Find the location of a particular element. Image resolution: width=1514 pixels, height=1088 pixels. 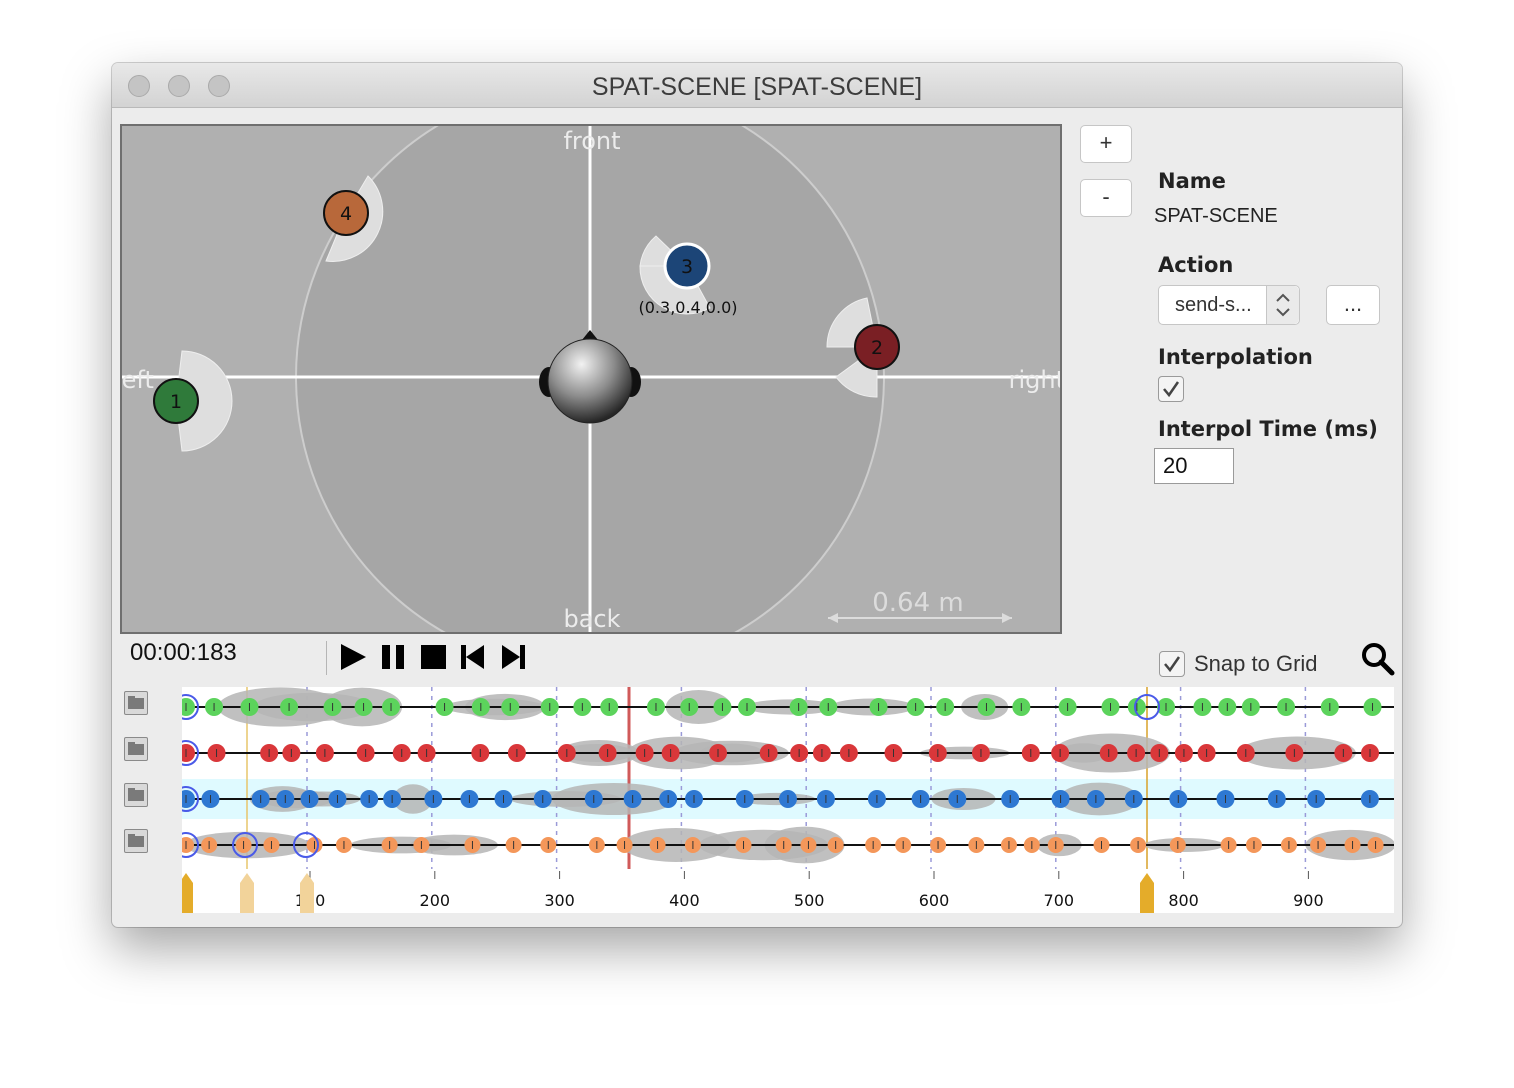

pause-icon is located at coordinates (394, 657).